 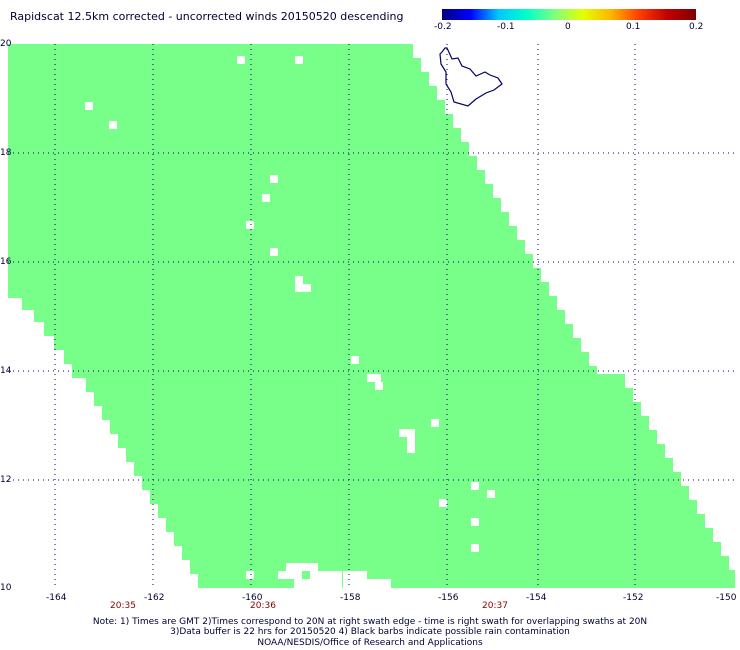 I want to click on lat-tick: 20, so click(x=6, y=44).